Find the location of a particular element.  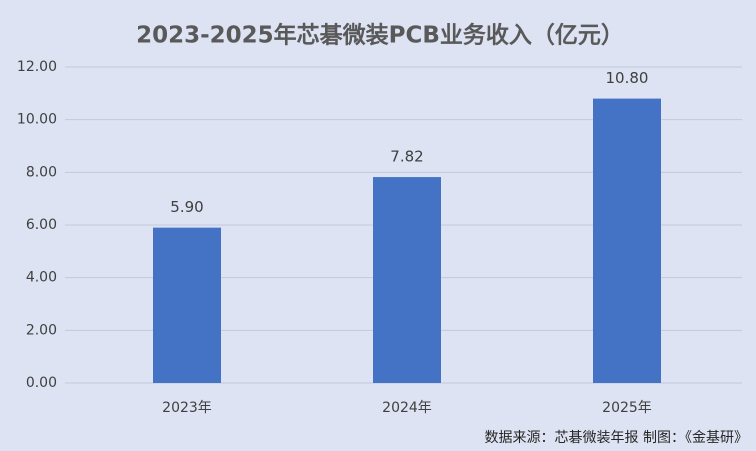

x-tick-label: 2024年 is located at coordinates (407, 408).